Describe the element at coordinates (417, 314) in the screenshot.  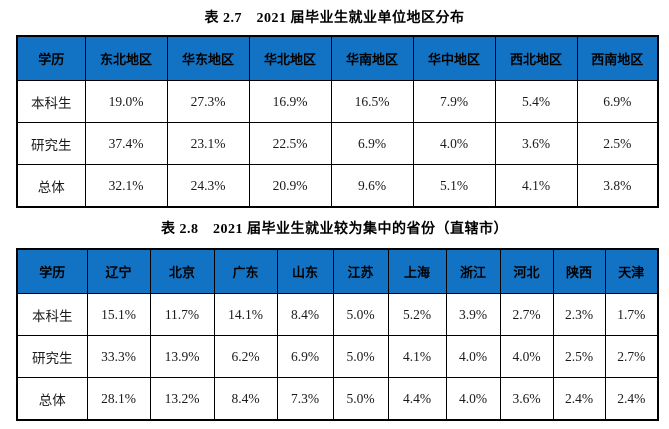
I see `data-cell: 5.2%` at that location.